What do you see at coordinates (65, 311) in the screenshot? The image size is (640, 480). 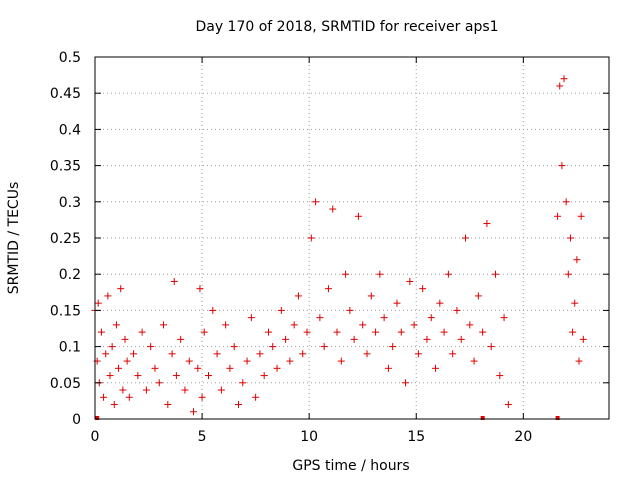 I see `y-tick-label: 0.15` at bounding box center [65, 311].